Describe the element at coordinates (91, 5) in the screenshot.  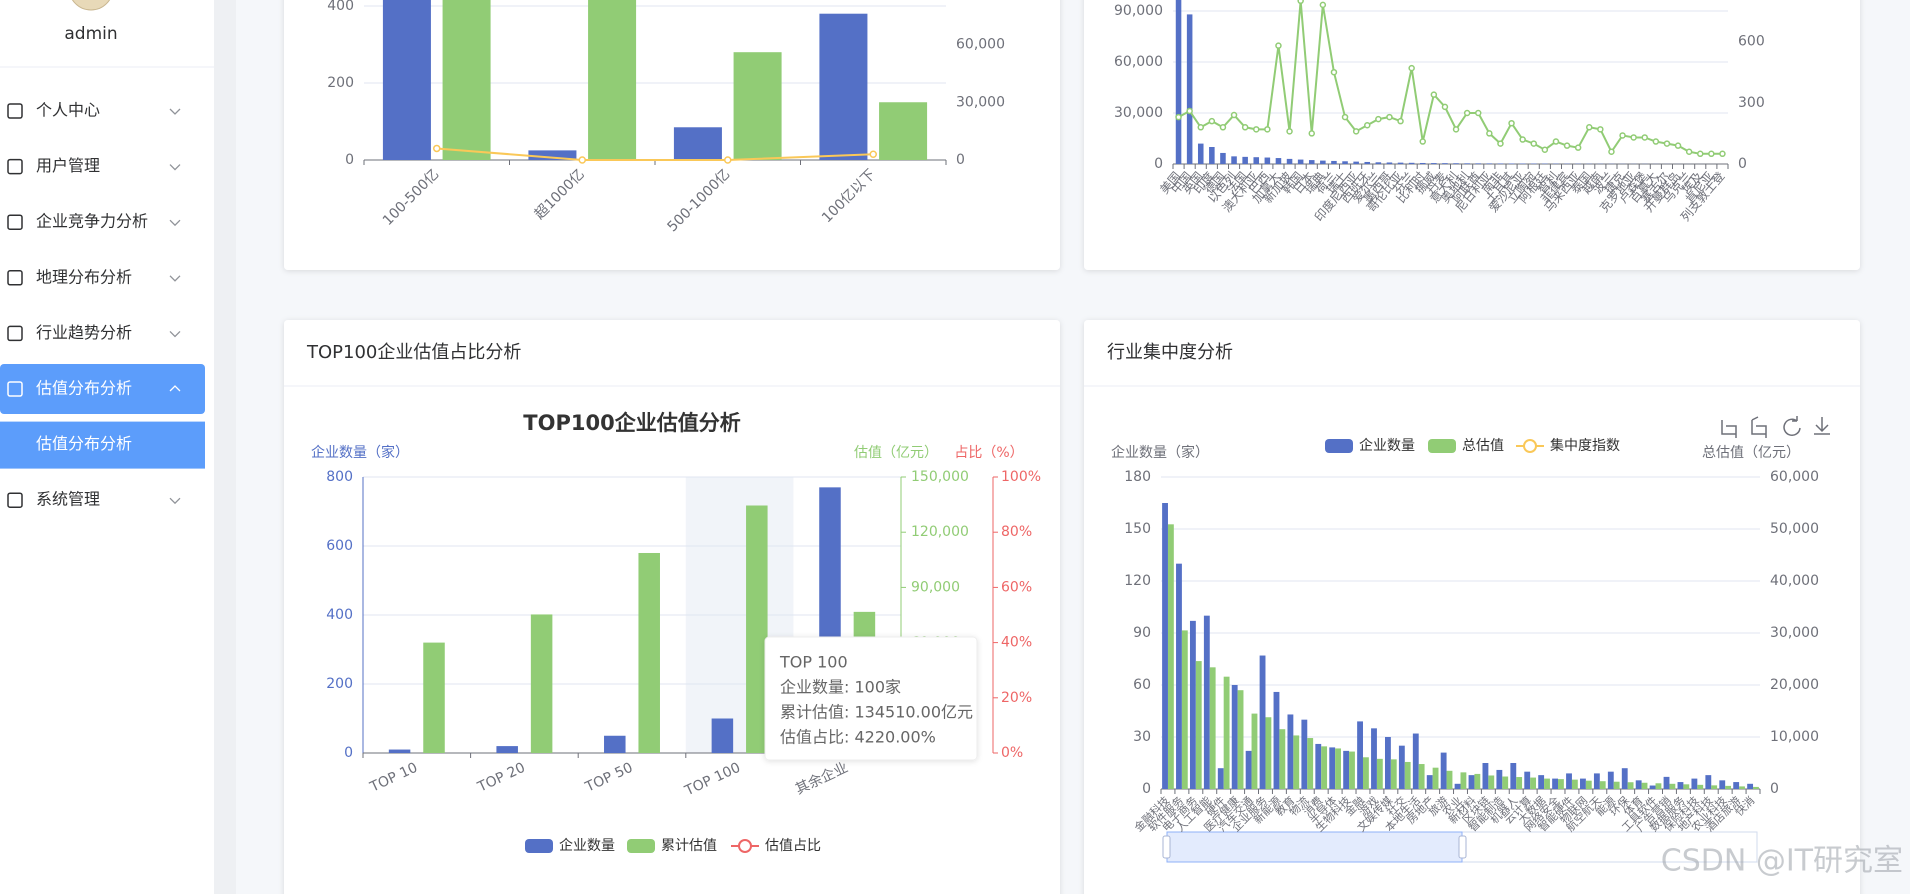
I see `avatar` at that location.